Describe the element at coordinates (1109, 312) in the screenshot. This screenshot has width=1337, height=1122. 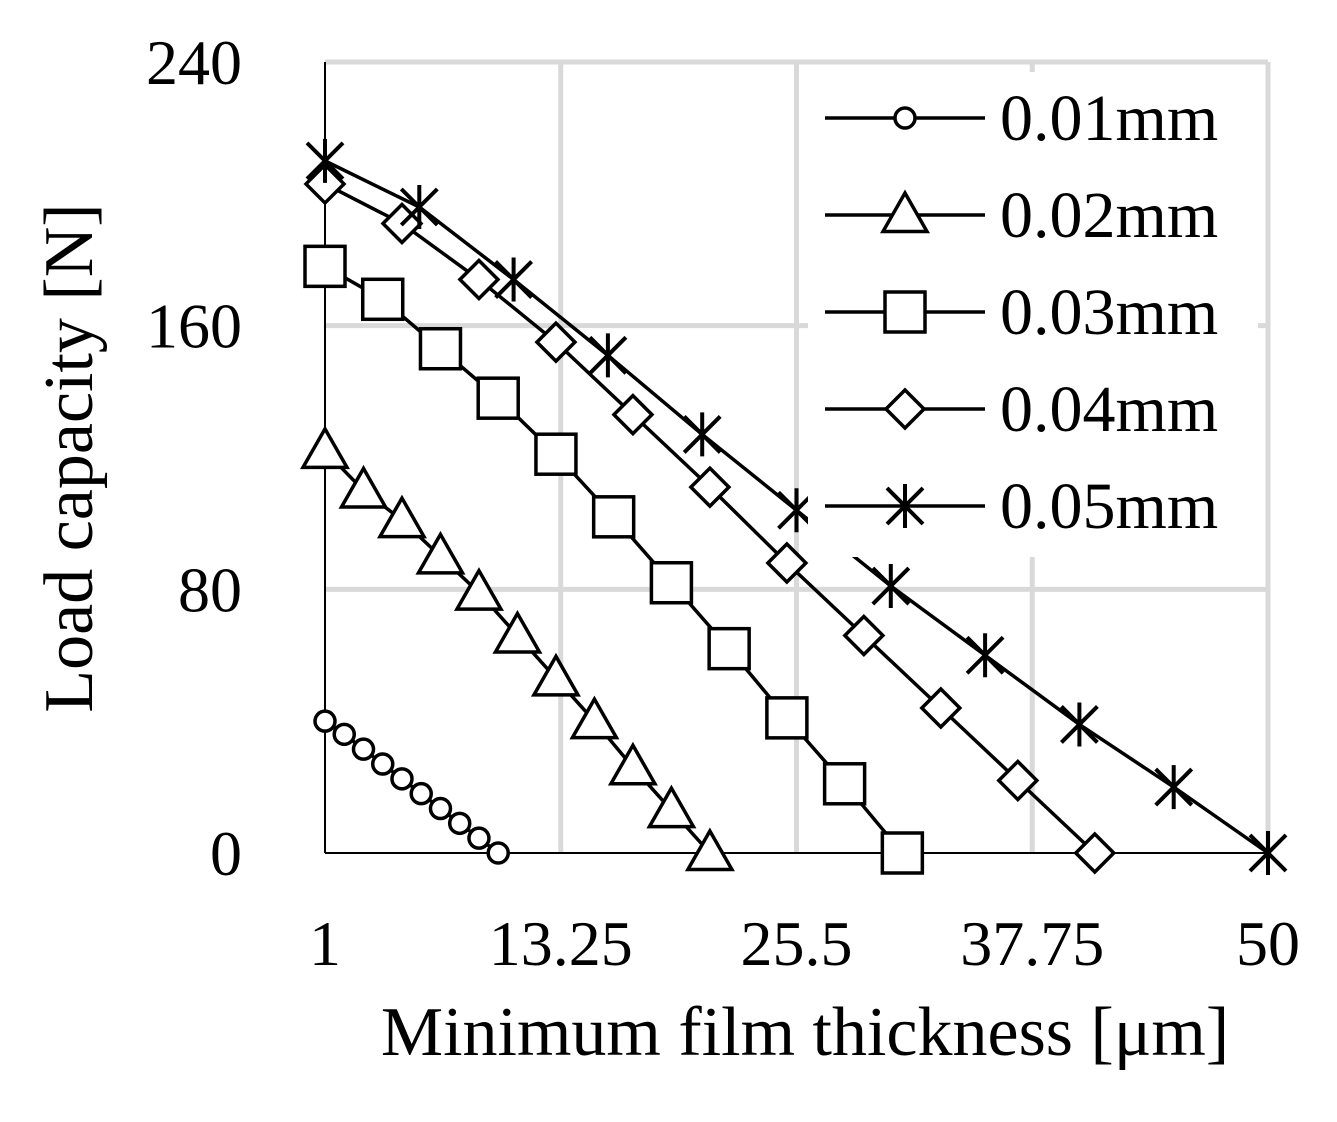
I see `legend-label: 0.03mm` at that location.